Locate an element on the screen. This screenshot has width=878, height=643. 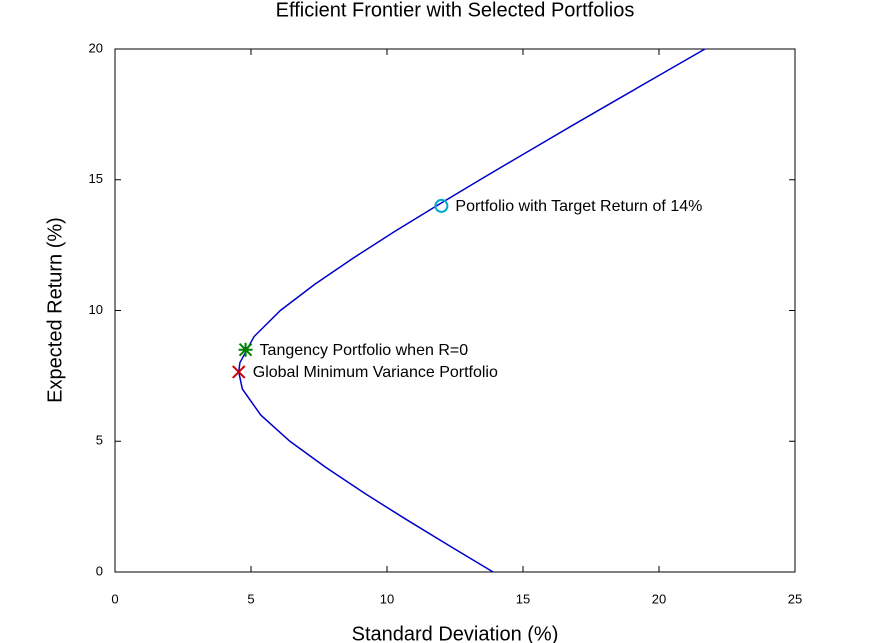
portfolio-label: Global Minimum Variance Portfolio is located at coordinates (375, 372).